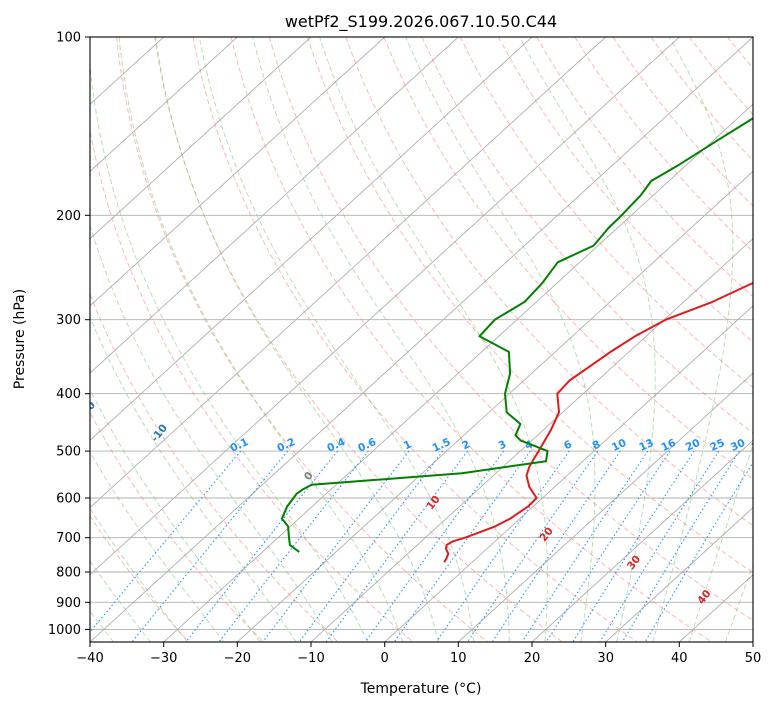 The width and height of the screenshot is (775, 708). What do you see at coordinates (679, 658) in the screenshot?
I see `x-tick-label: 40` at bounding box center [679, 658].